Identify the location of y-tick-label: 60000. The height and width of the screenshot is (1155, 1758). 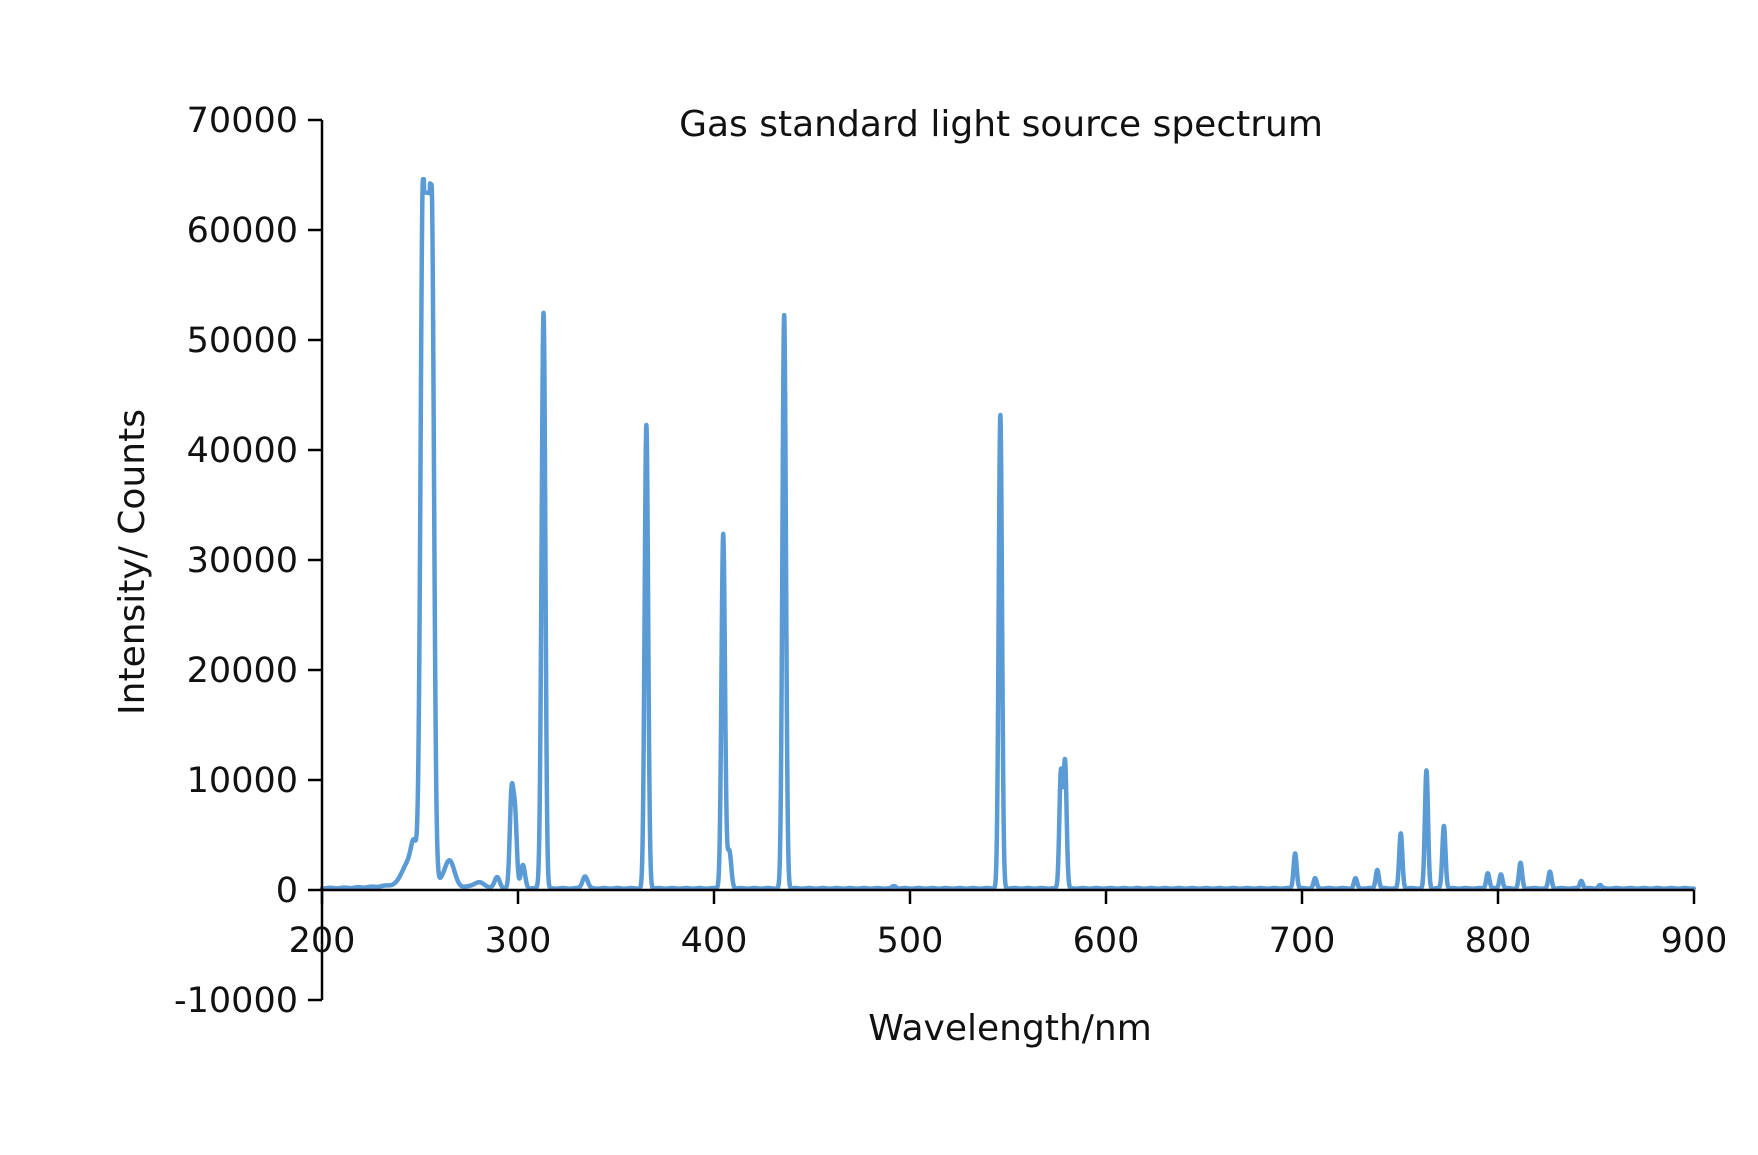
(242, 231).